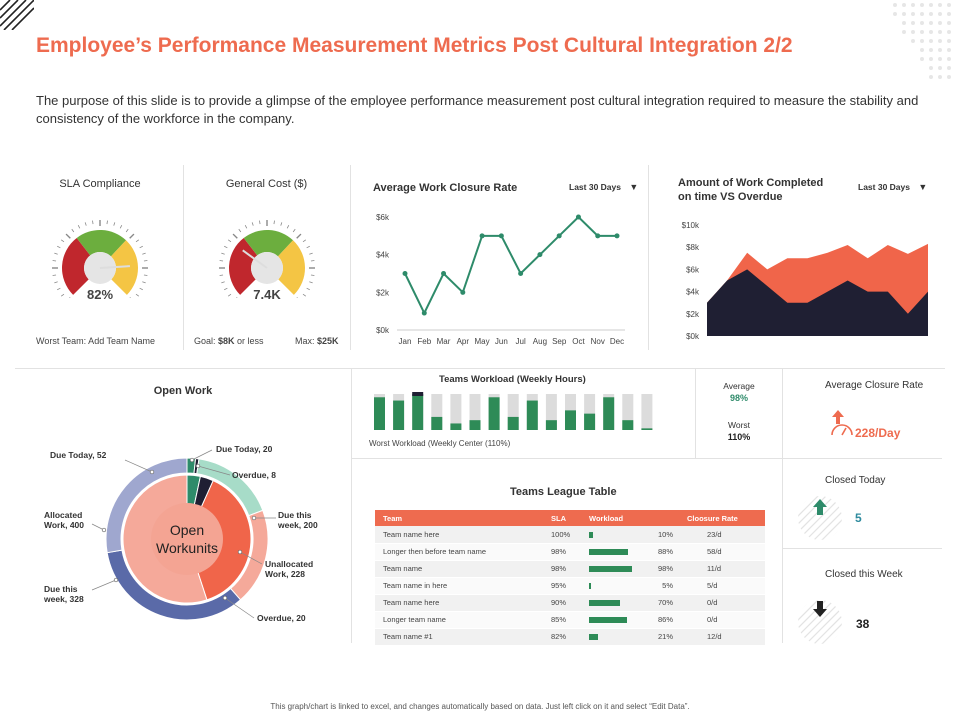  Describe the element at coordinates (923, 187) in the screenshot. I see `caret-down-icon: ▼` at that location.